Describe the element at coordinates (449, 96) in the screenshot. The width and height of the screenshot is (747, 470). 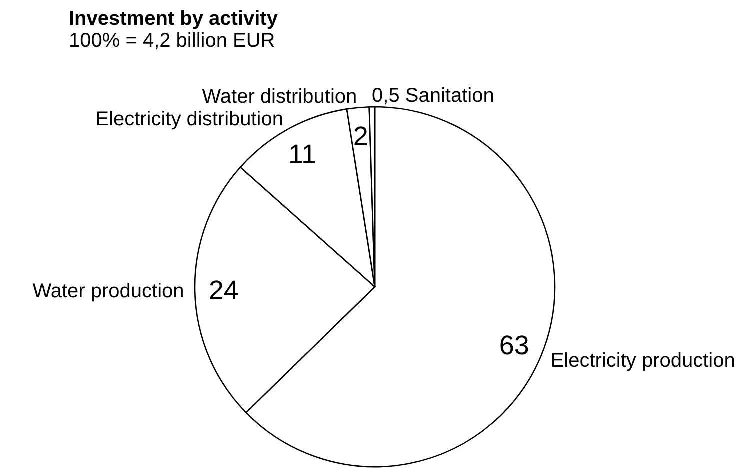
I see `slice-label: Sanitation` at that location.